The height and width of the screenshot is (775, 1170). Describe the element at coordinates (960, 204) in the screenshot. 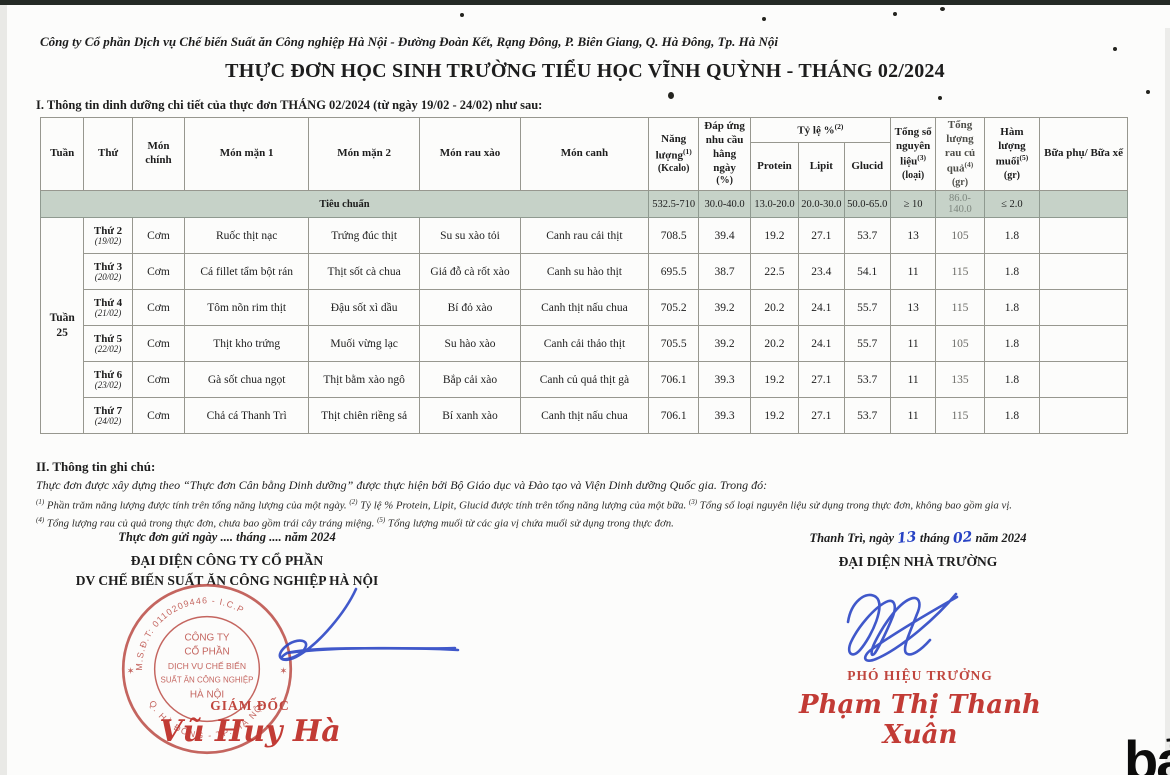

I see `standard-veg: 86.0-140.0` at that location.